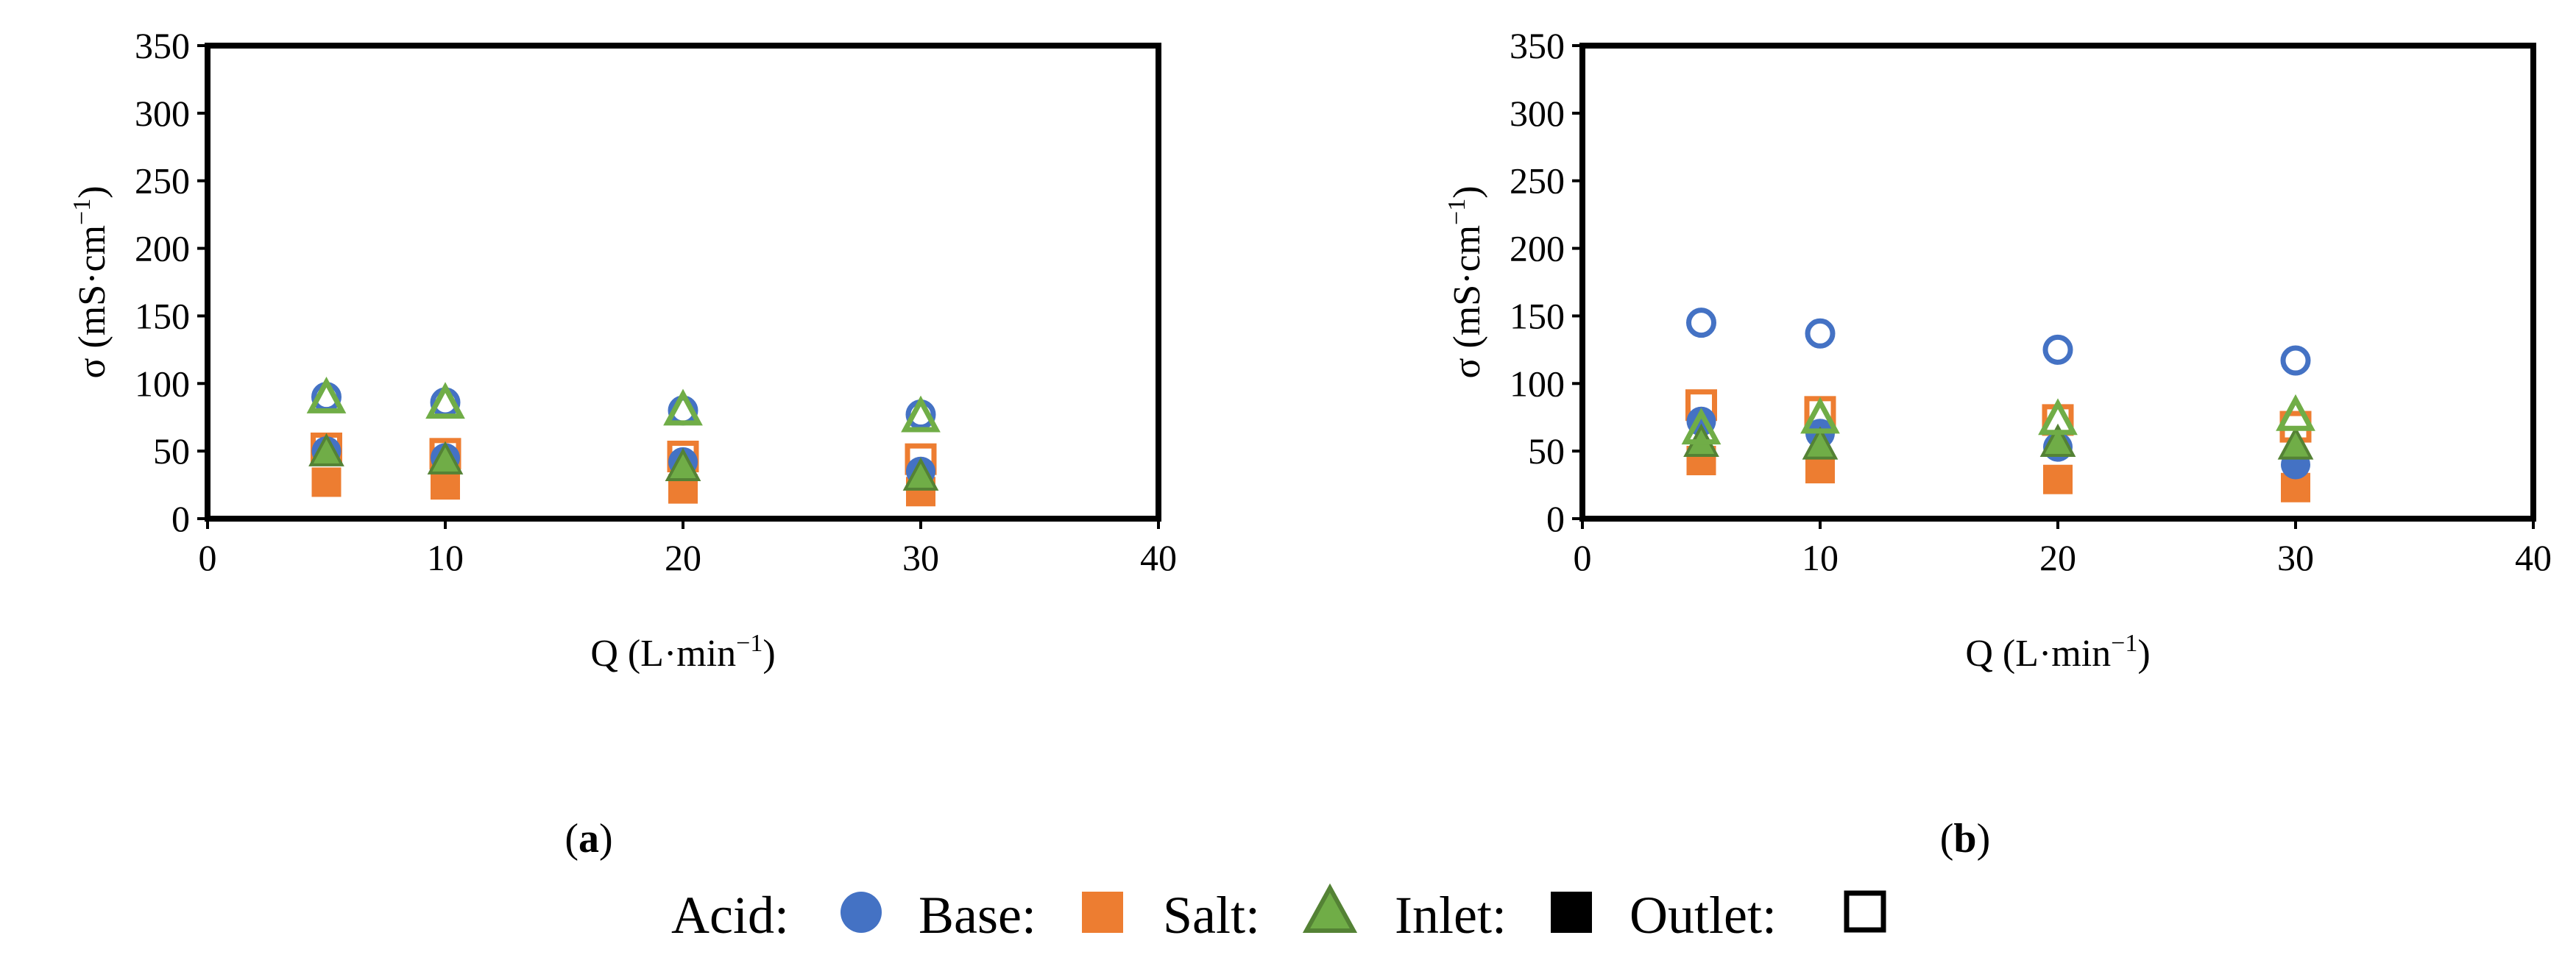  What do you see at coordinates (1102, 912) in the screenshot?
I see `legend-base-marker` at bounding box center [1102, 912].